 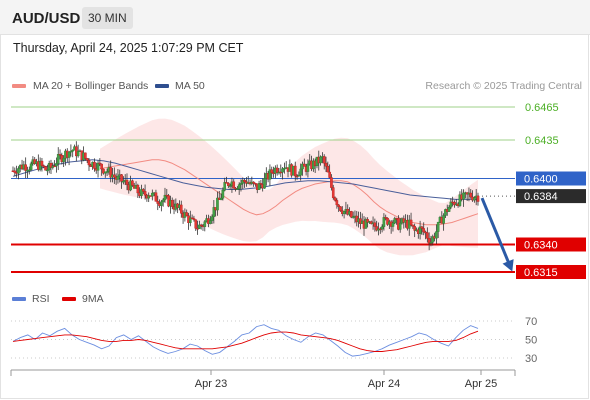 I want to click on legend-ma20-swatch, so click(x=19, y=86).